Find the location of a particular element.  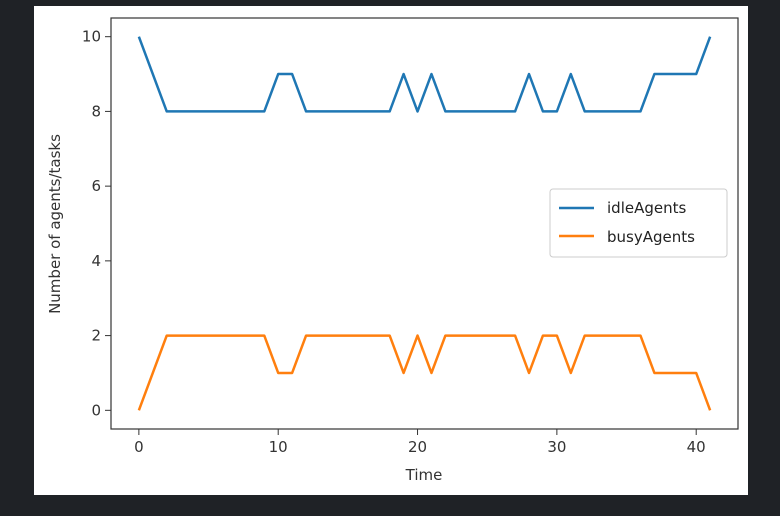

x-axis-label: Time is located at coordinates (424, 475).